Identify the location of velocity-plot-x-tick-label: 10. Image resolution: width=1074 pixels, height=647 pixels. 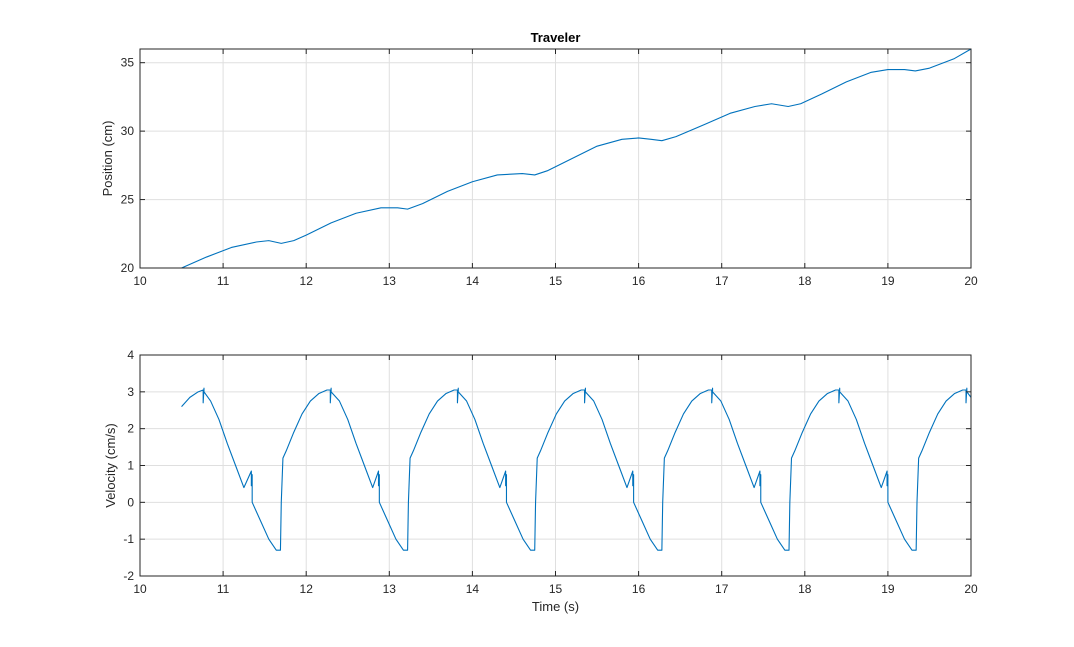
(140, 589).